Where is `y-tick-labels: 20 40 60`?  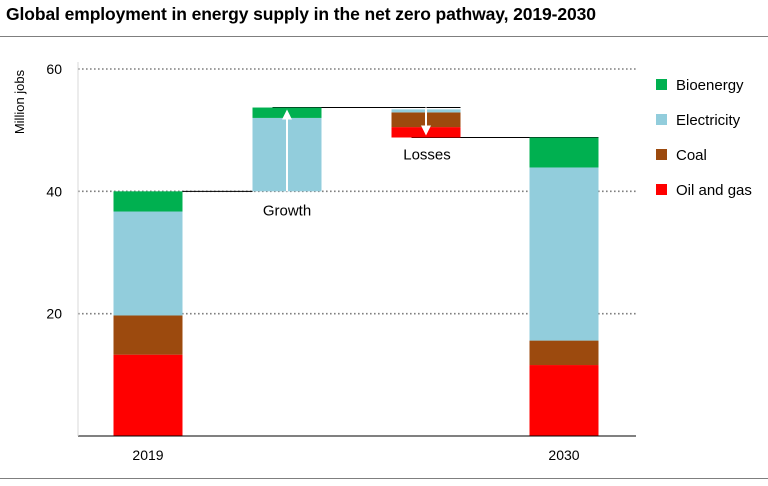 y-tick-labels: 20 40 60 is located at coordinates (54, 191).